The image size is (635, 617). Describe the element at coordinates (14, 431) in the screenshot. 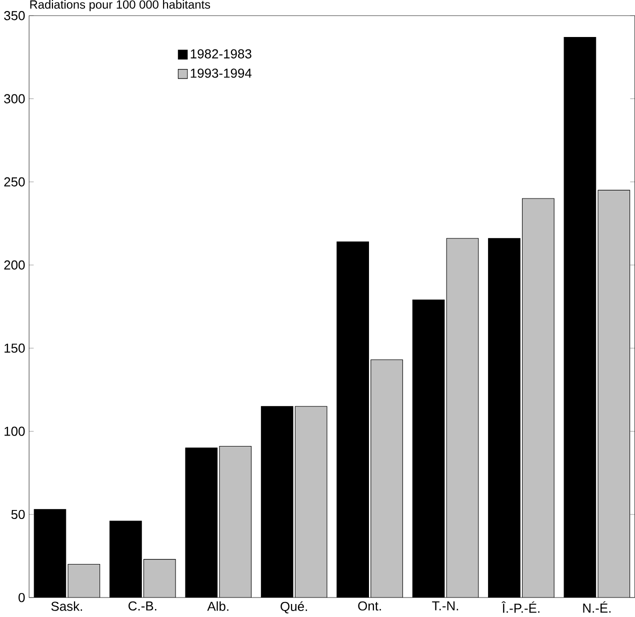

I see `y-tick-label: 100` at that location.